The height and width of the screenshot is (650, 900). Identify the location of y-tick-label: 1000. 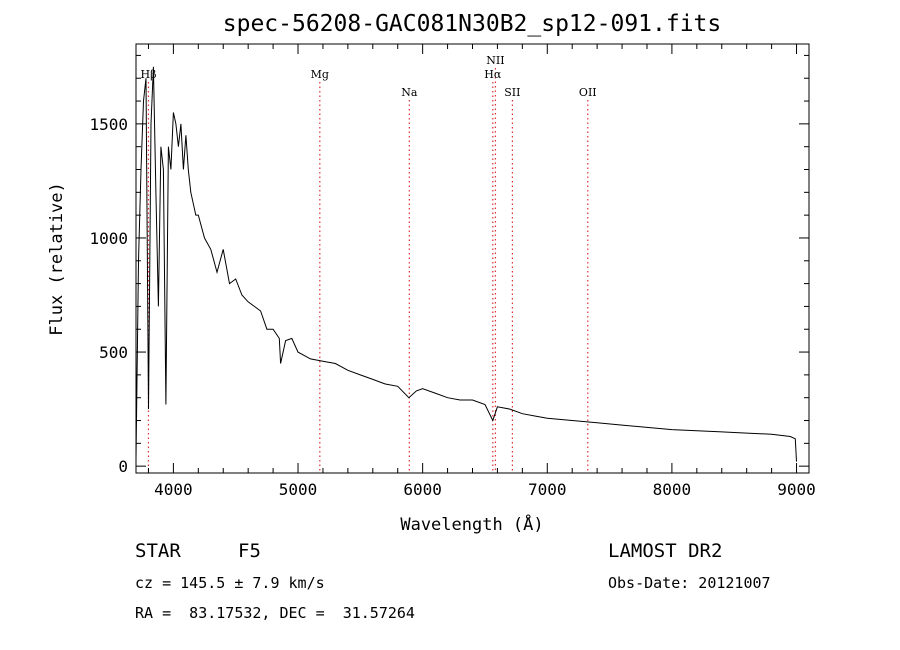
(108, 238).